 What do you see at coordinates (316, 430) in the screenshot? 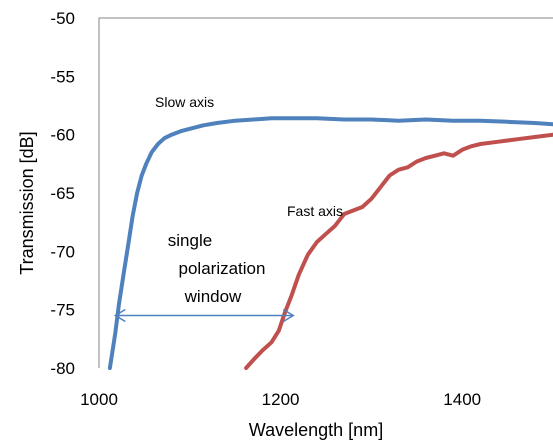
I see `x-axis-title: Wavelength [nm]` at bounding box center [316, 430].